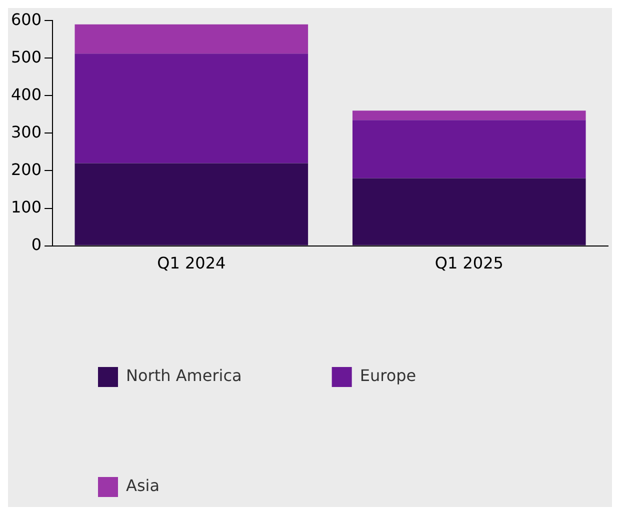 The image size is (620, 515). What do you see at coordinates (143, 486) in the screenshot?
I see `legend-label: Asia` at bounding box center [143, 486].